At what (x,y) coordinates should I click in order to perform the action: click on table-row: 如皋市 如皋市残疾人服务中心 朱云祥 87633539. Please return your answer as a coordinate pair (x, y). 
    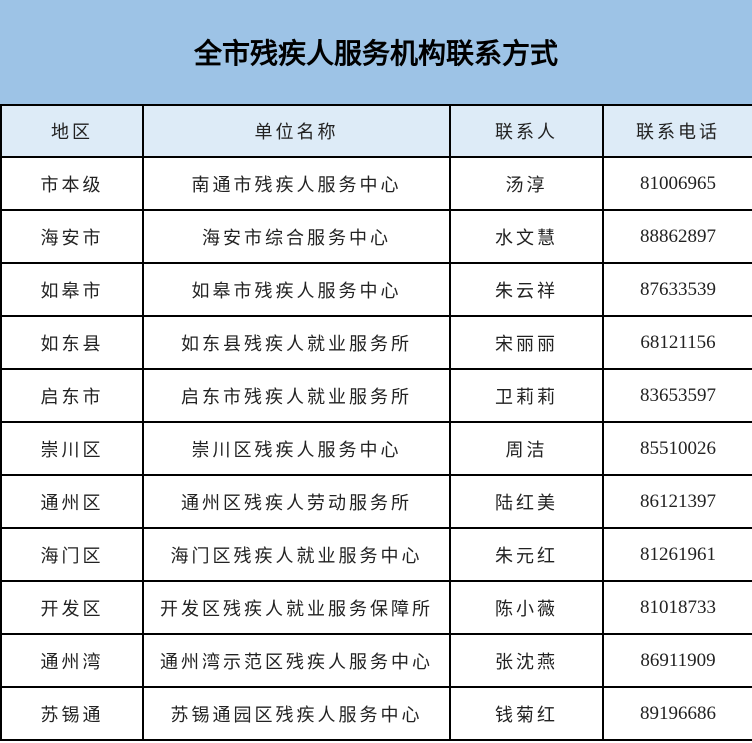
    Looking at the image, I should click on (376, 289).